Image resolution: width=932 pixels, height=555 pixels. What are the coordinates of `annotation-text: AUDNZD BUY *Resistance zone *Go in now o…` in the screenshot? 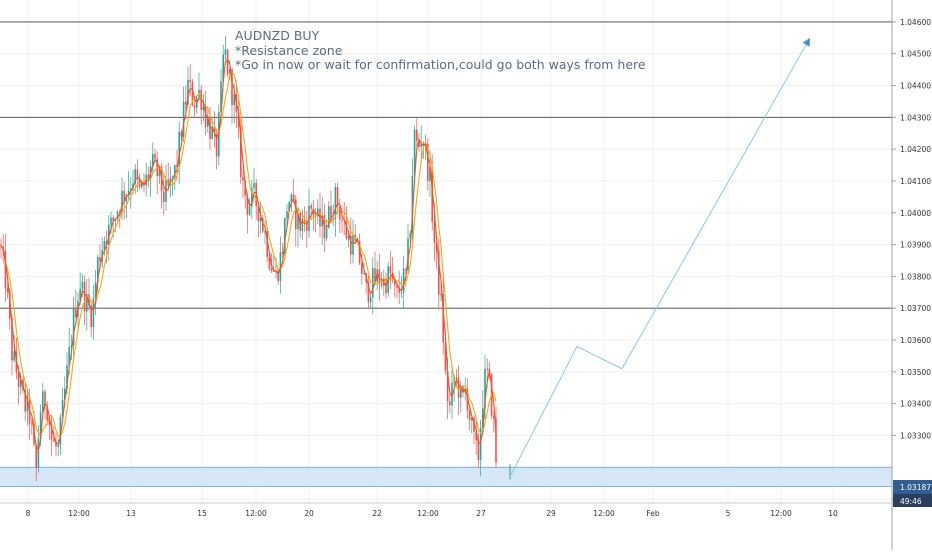 It's located at (440, 50).